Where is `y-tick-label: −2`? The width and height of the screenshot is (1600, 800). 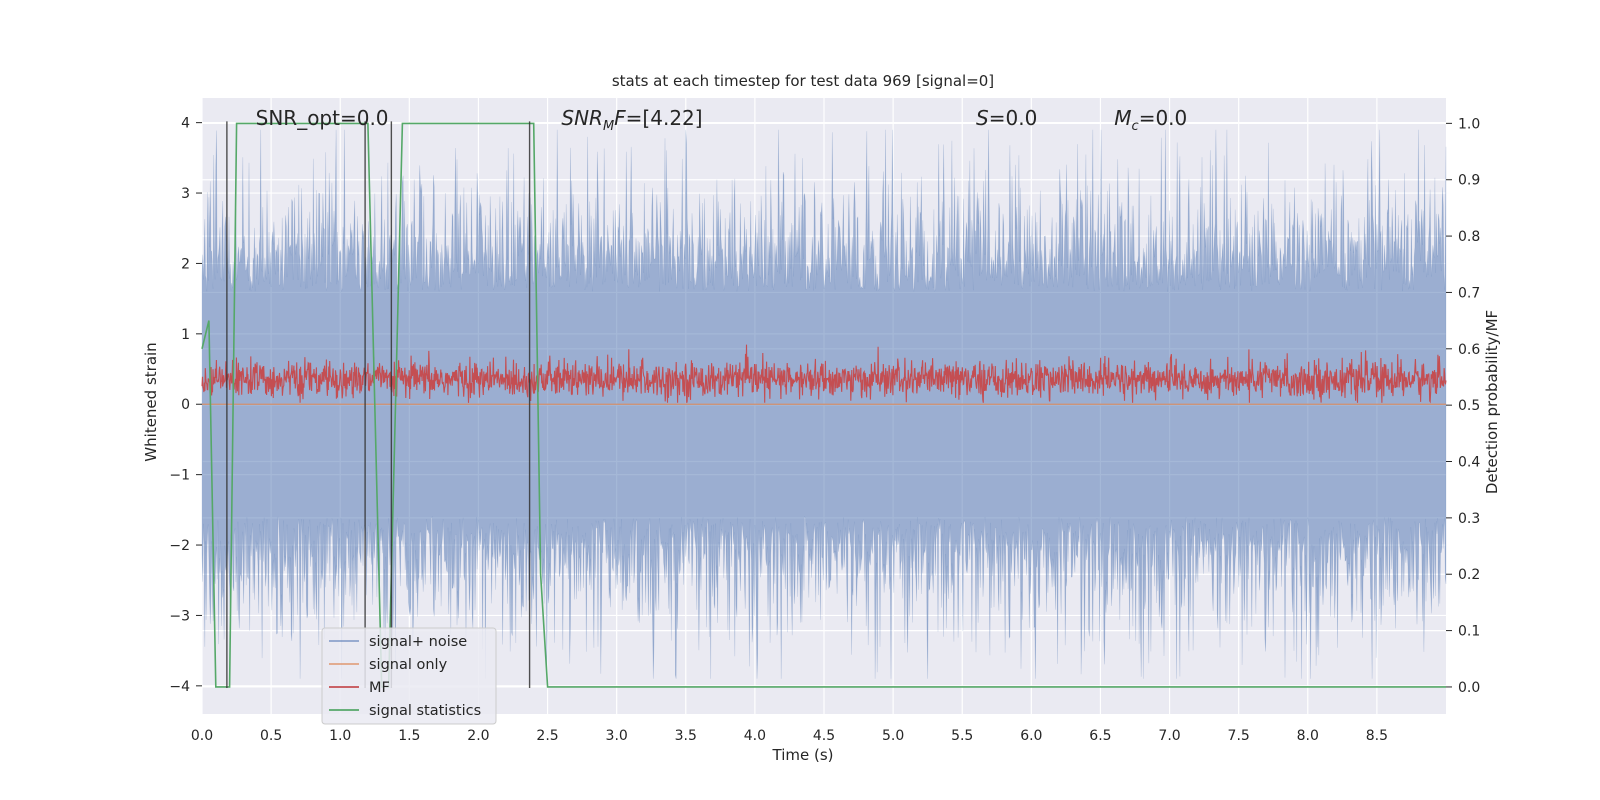
y-tick-label: −2 is located at coordinates (179, 546).